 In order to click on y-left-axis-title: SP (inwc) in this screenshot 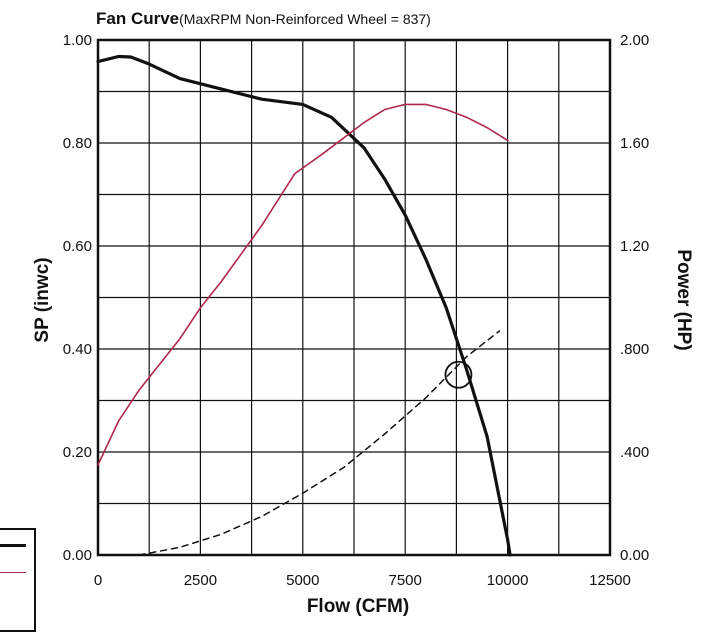, I will do `click(42, 299)`.